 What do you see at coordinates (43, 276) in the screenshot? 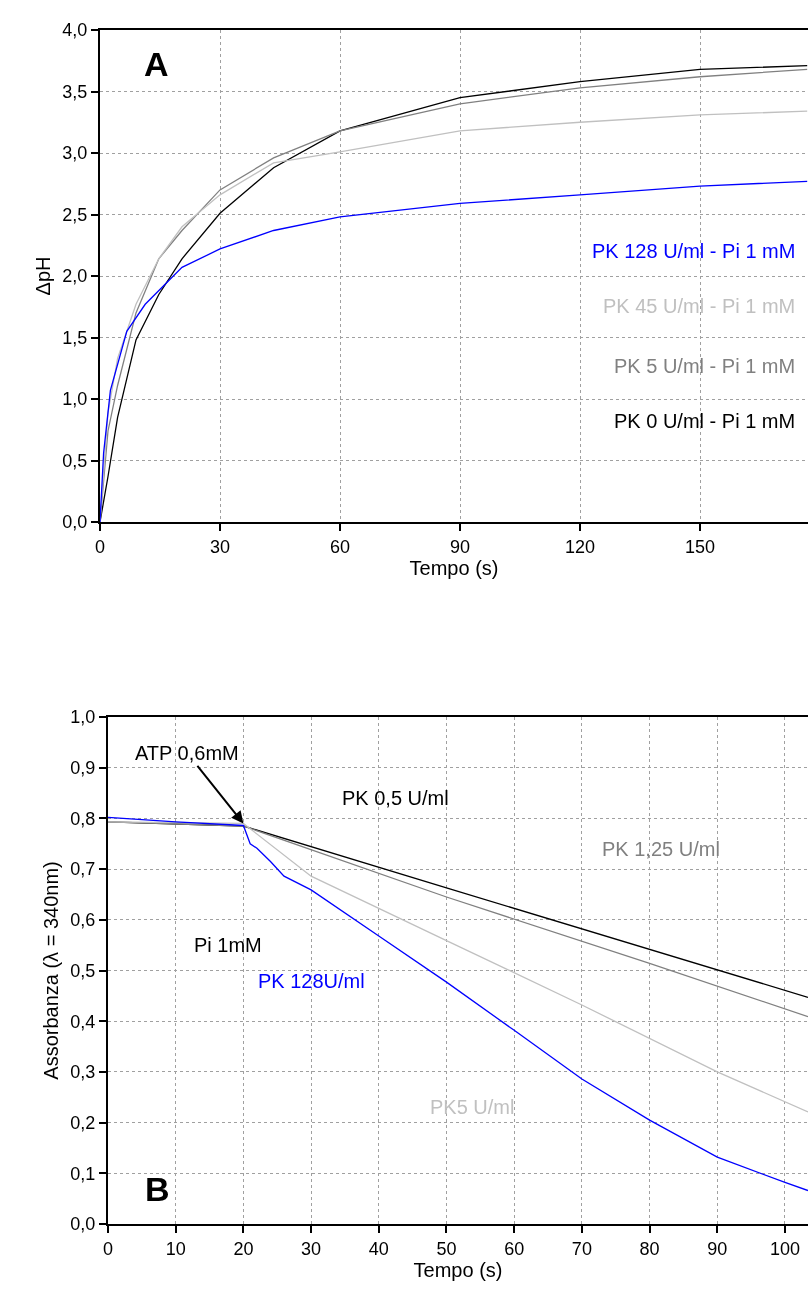
I see `y-axis-title: ΔpH` at bounding box center [43, 276].